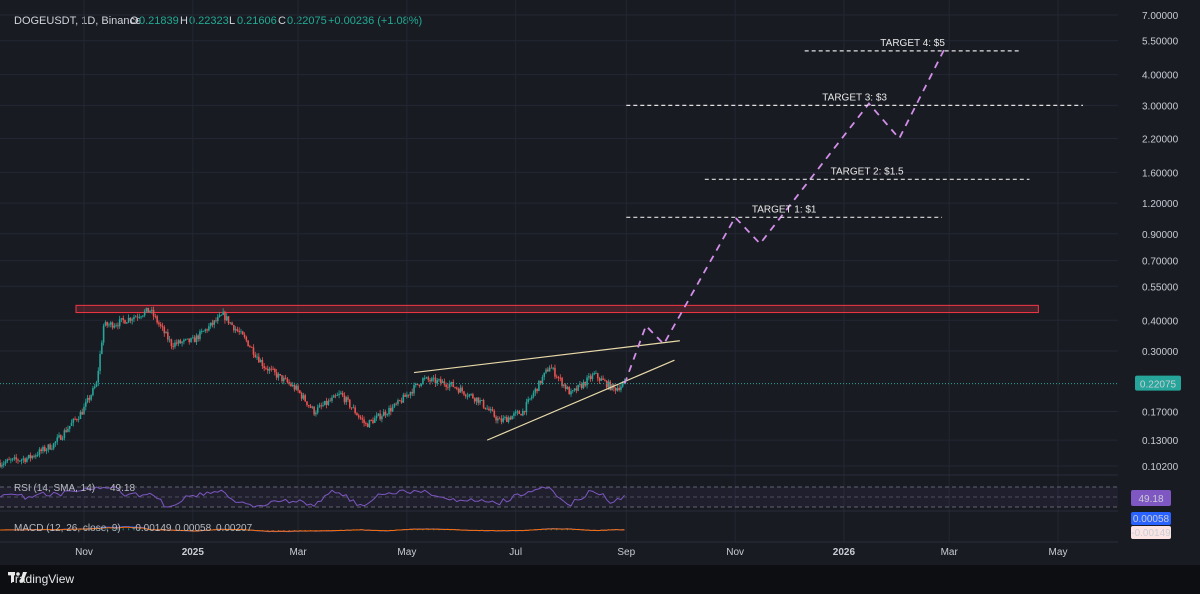 This screenshot has height=594, width=1200. What do you see at coordinates (312, 497) in the screenshot?
I see `rsi-line` at bounding box center [312, 497].